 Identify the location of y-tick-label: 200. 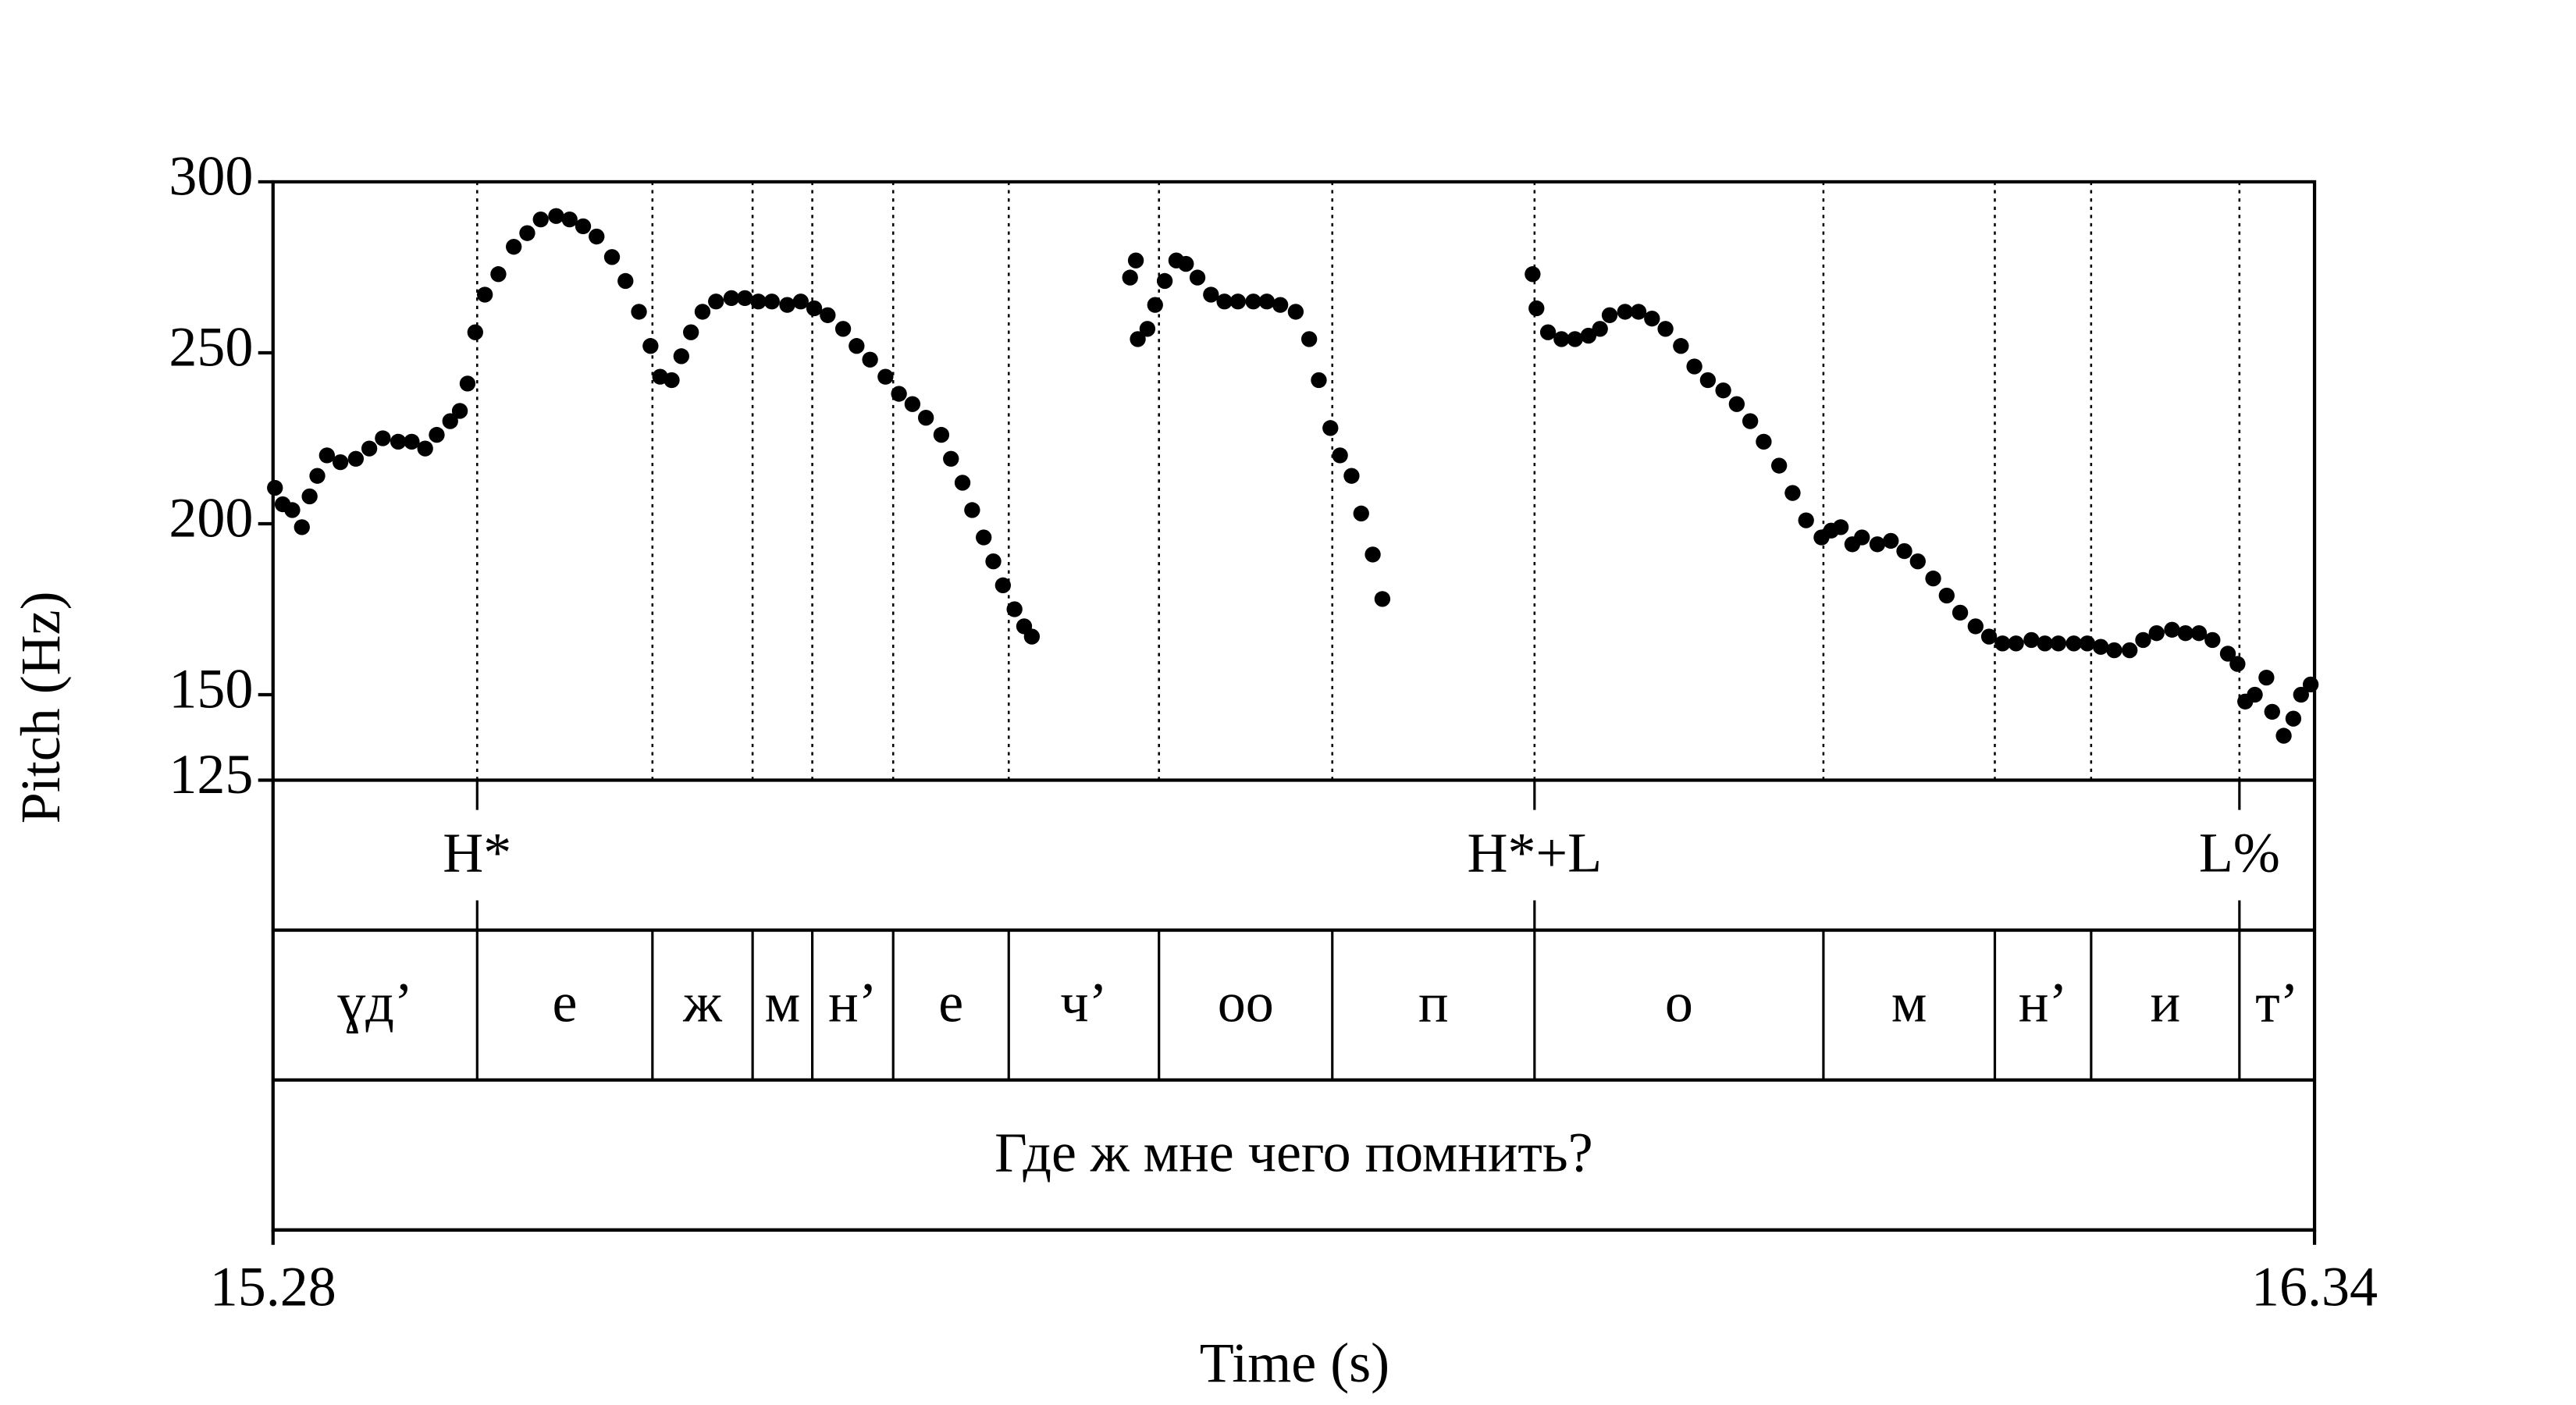
(211, 518).